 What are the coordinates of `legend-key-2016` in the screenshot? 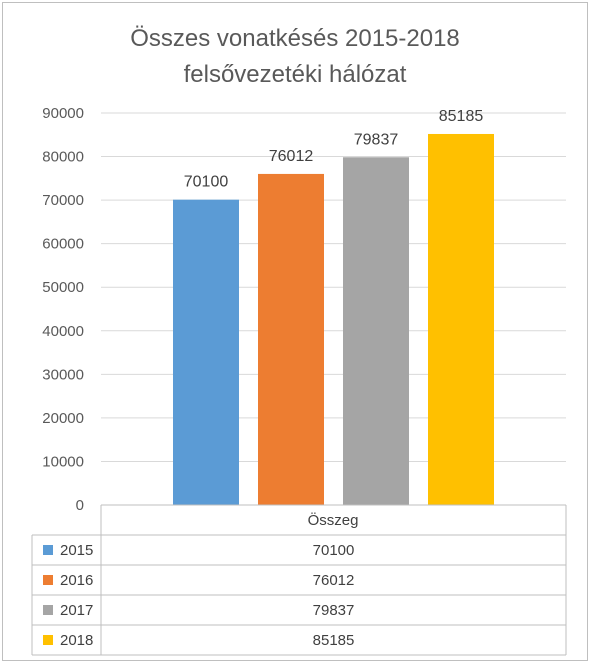 It's located at (48, 580).